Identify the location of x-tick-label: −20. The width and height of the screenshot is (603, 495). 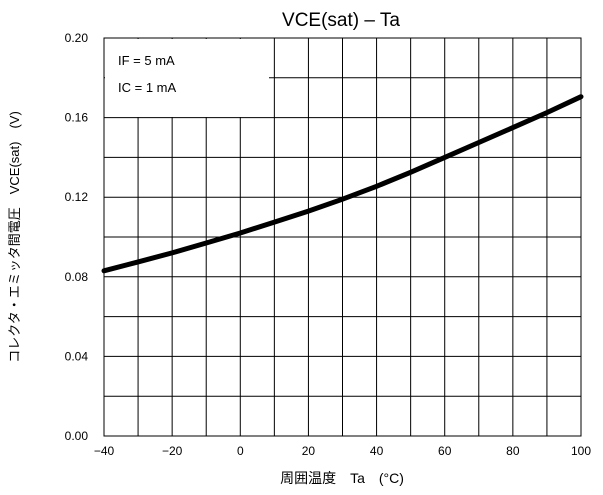
(172, 451).